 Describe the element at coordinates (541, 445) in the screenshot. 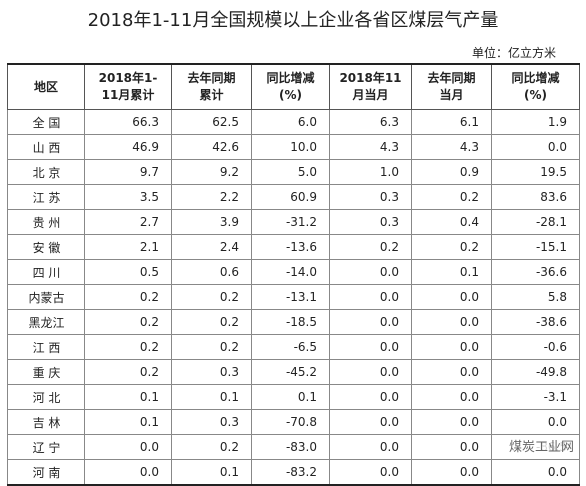

I see `watermark: 煤炭工业网` at that location.